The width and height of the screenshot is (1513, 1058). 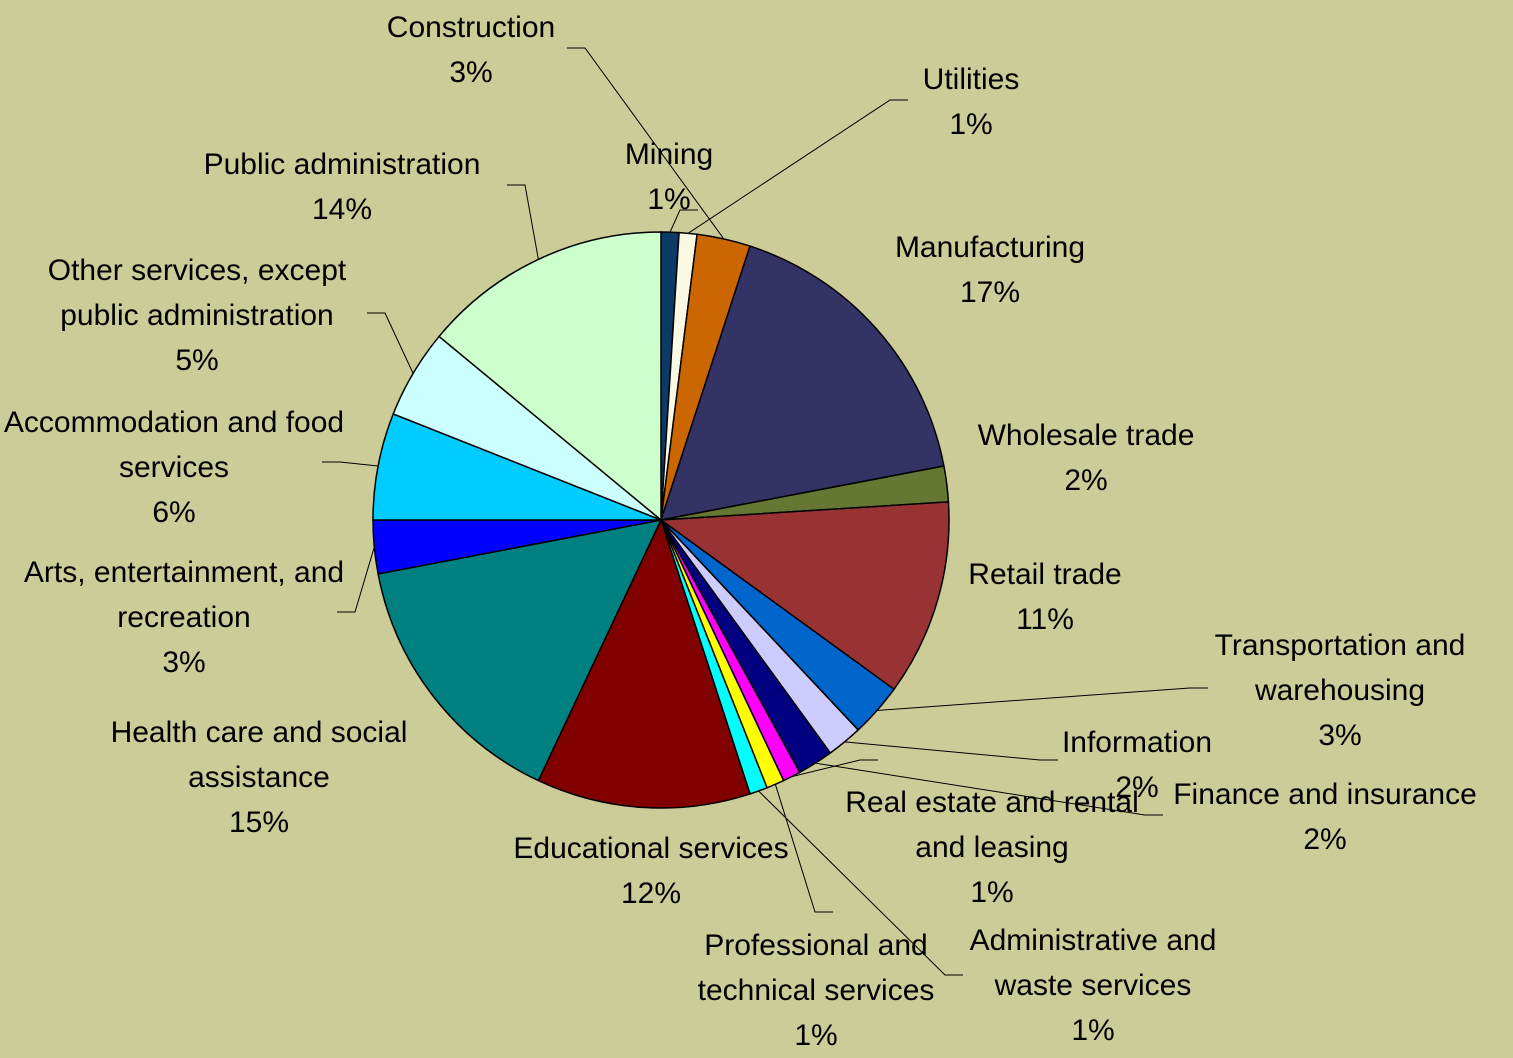 I want to click on category-label: Accommodation and food services, so click(x=174, y=445).